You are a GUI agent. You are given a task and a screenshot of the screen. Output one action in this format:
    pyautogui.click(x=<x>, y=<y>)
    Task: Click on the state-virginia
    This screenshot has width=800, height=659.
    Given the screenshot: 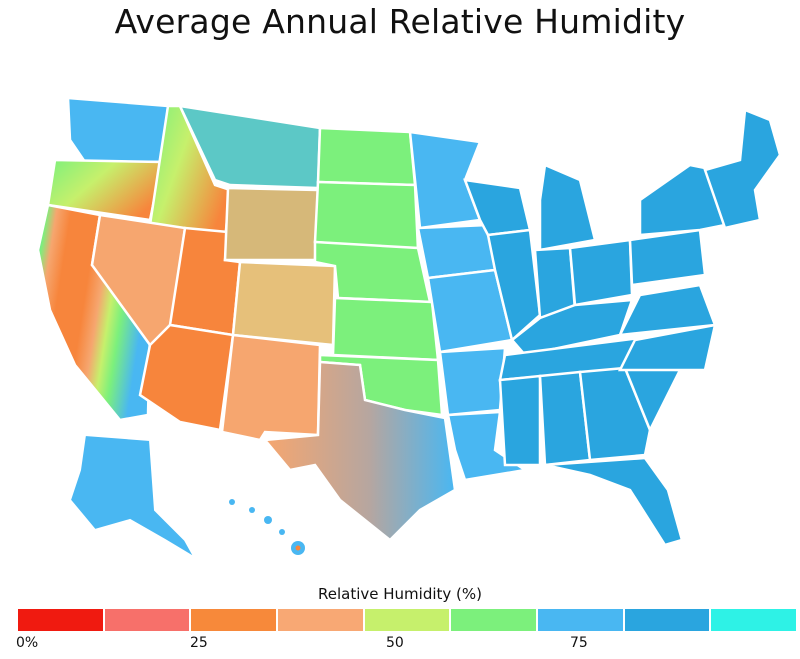 What is the action you would take?
    pyautogui.click(x=667, y=310)
    